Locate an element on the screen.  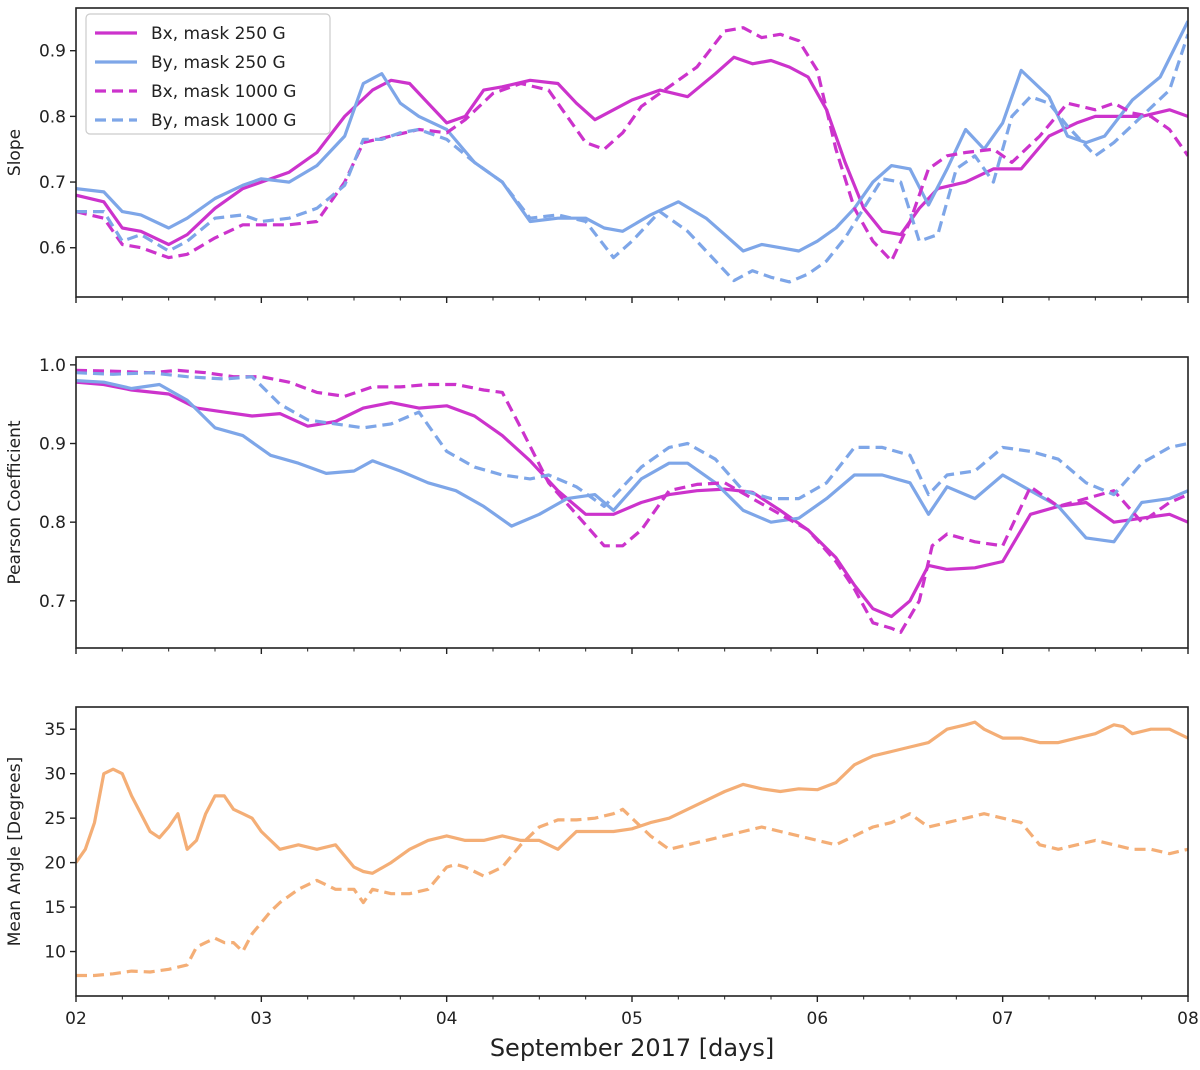
y-tick-label-pearson-2: 0.9 is located at coordinates (52, 445).